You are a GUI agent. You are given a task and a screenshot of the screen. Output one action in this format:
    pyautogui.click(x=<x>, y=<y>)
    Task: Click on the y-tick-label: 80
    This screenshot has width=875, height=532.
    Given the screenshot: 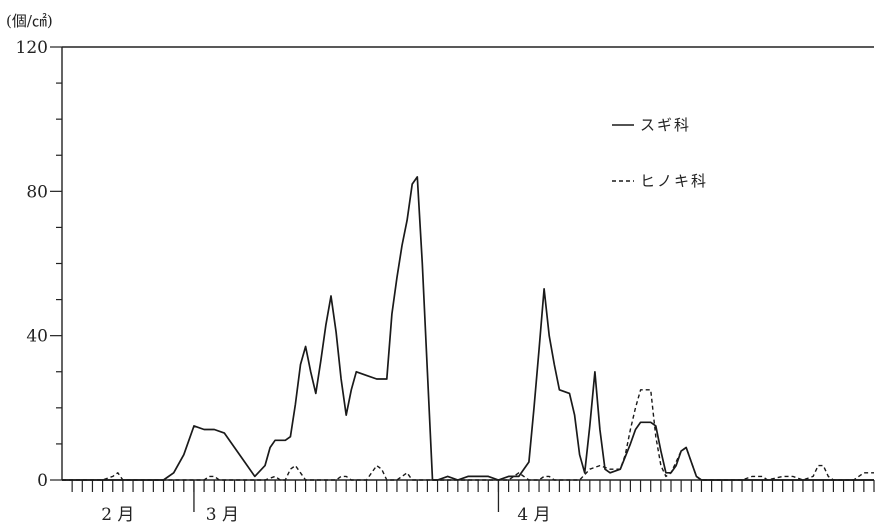 What is the action you would take?
    pyautogui.click(x=37, y=192)
    